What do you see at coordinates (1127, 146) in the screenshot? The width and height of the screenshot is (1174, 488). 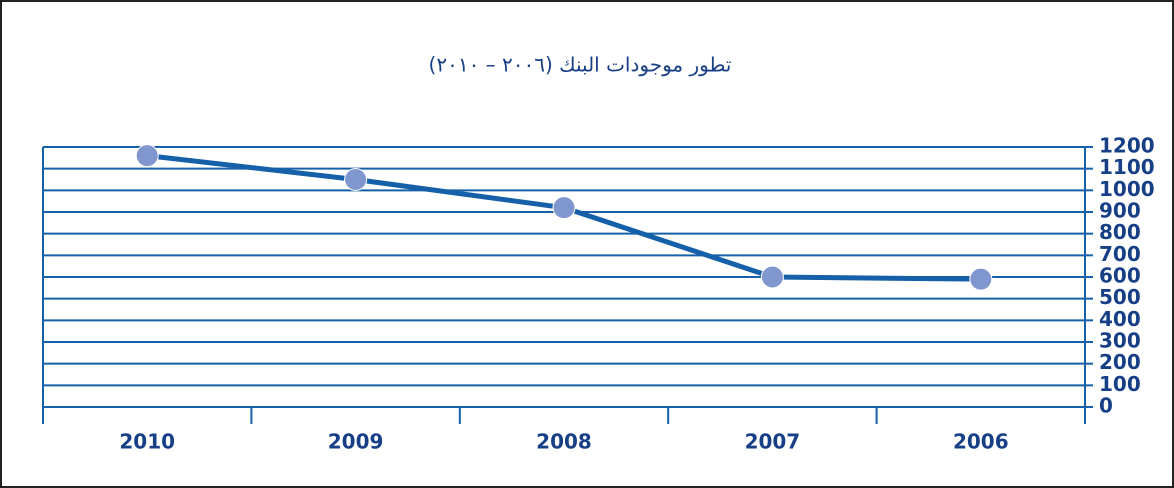 I see `y-tick-label: 1200` at bounding box center [1127, 146].